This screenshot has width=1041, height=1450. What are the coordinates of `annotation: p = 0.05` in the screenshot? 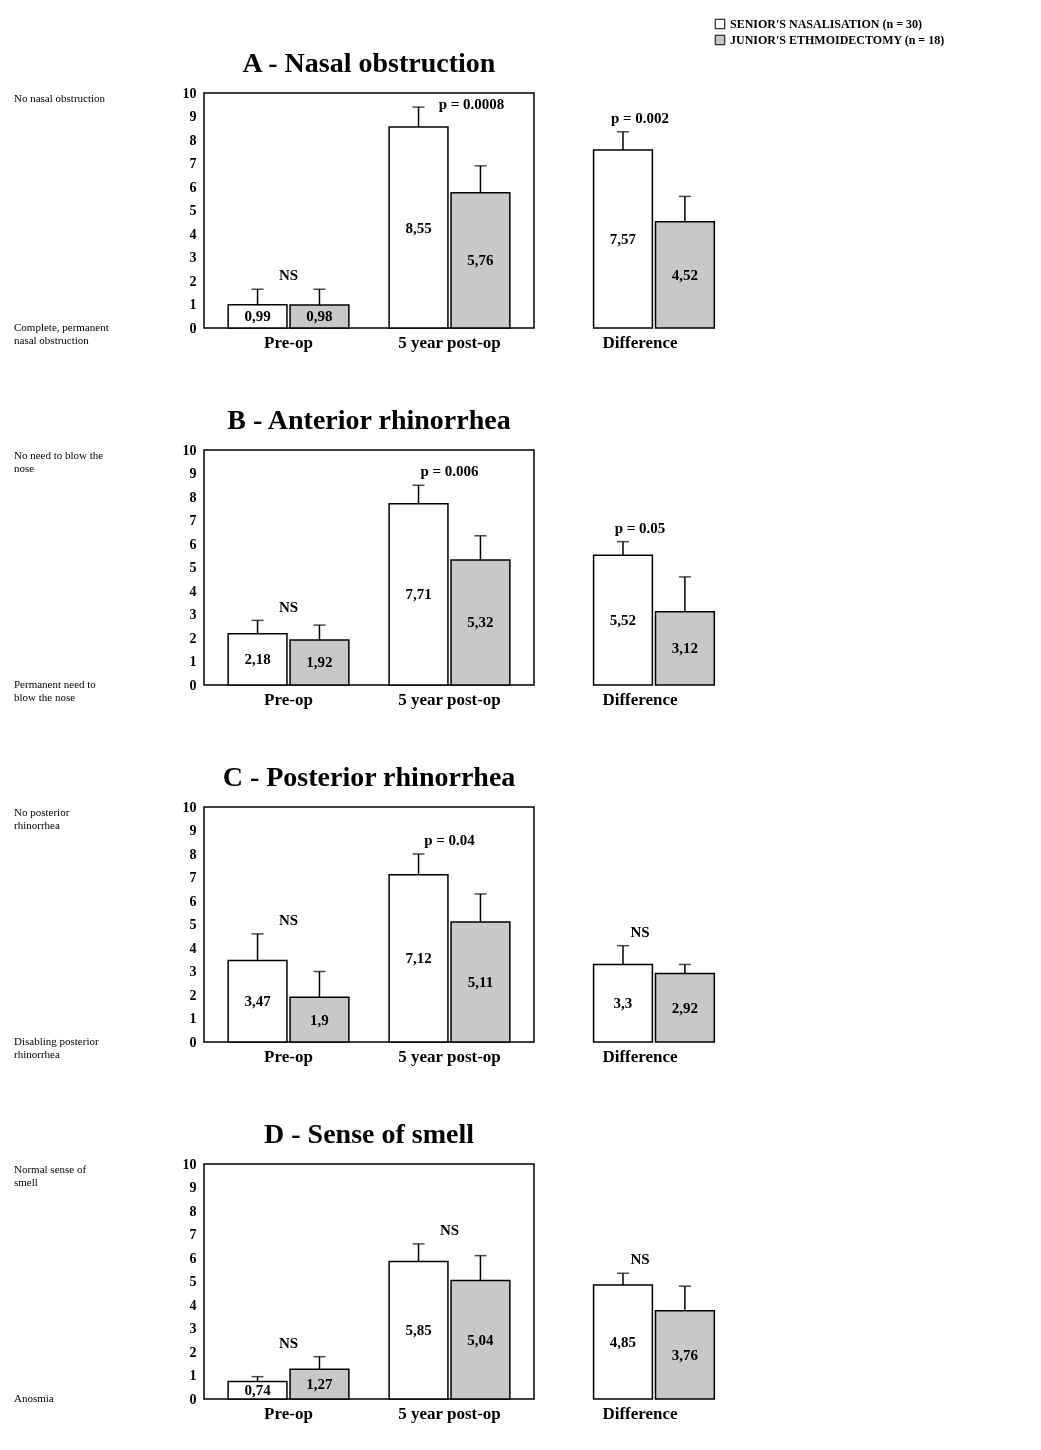 It's located at (640, 527).